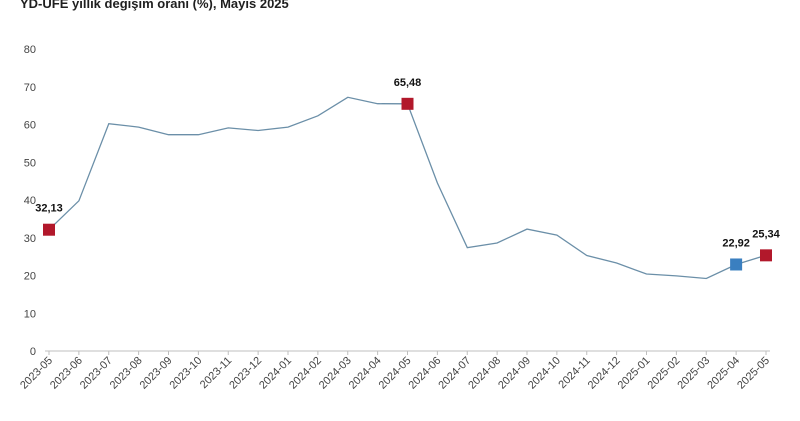 This screenshot has width=800, height=421. I want to click on y-tick-label: 10, so click(30, 314).